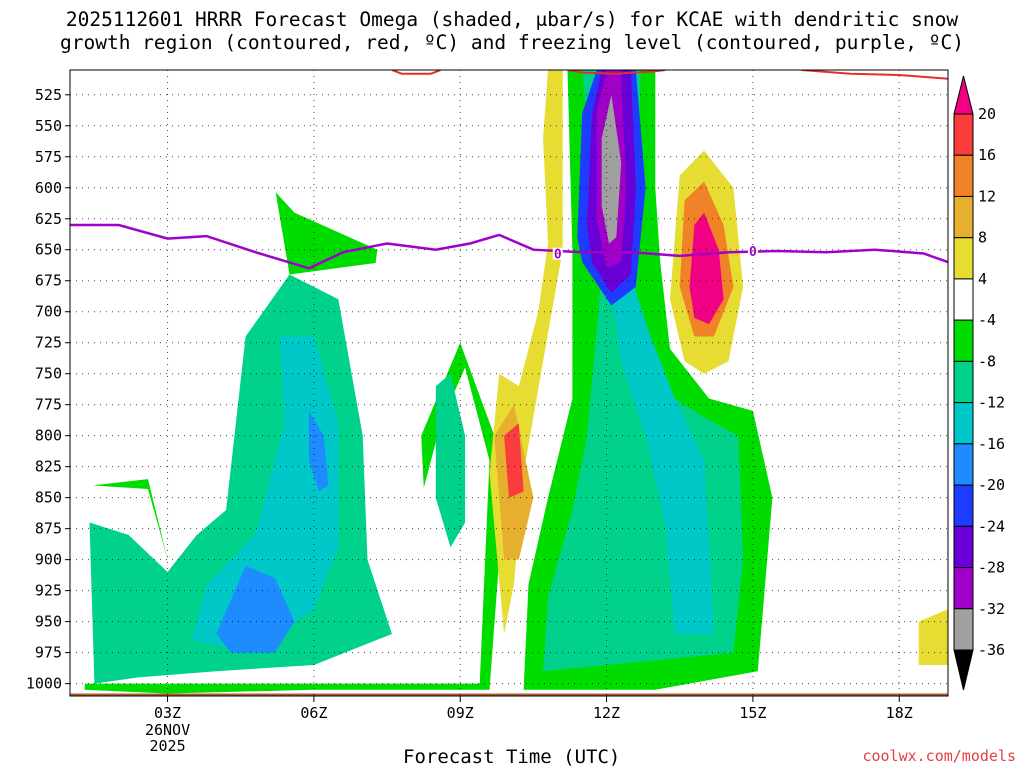 The height and width of the screenshot is (768, 1024). Describe the element at coordinates (167, 746) in the screenshot. I see `date-label-line: 2025` at that location.